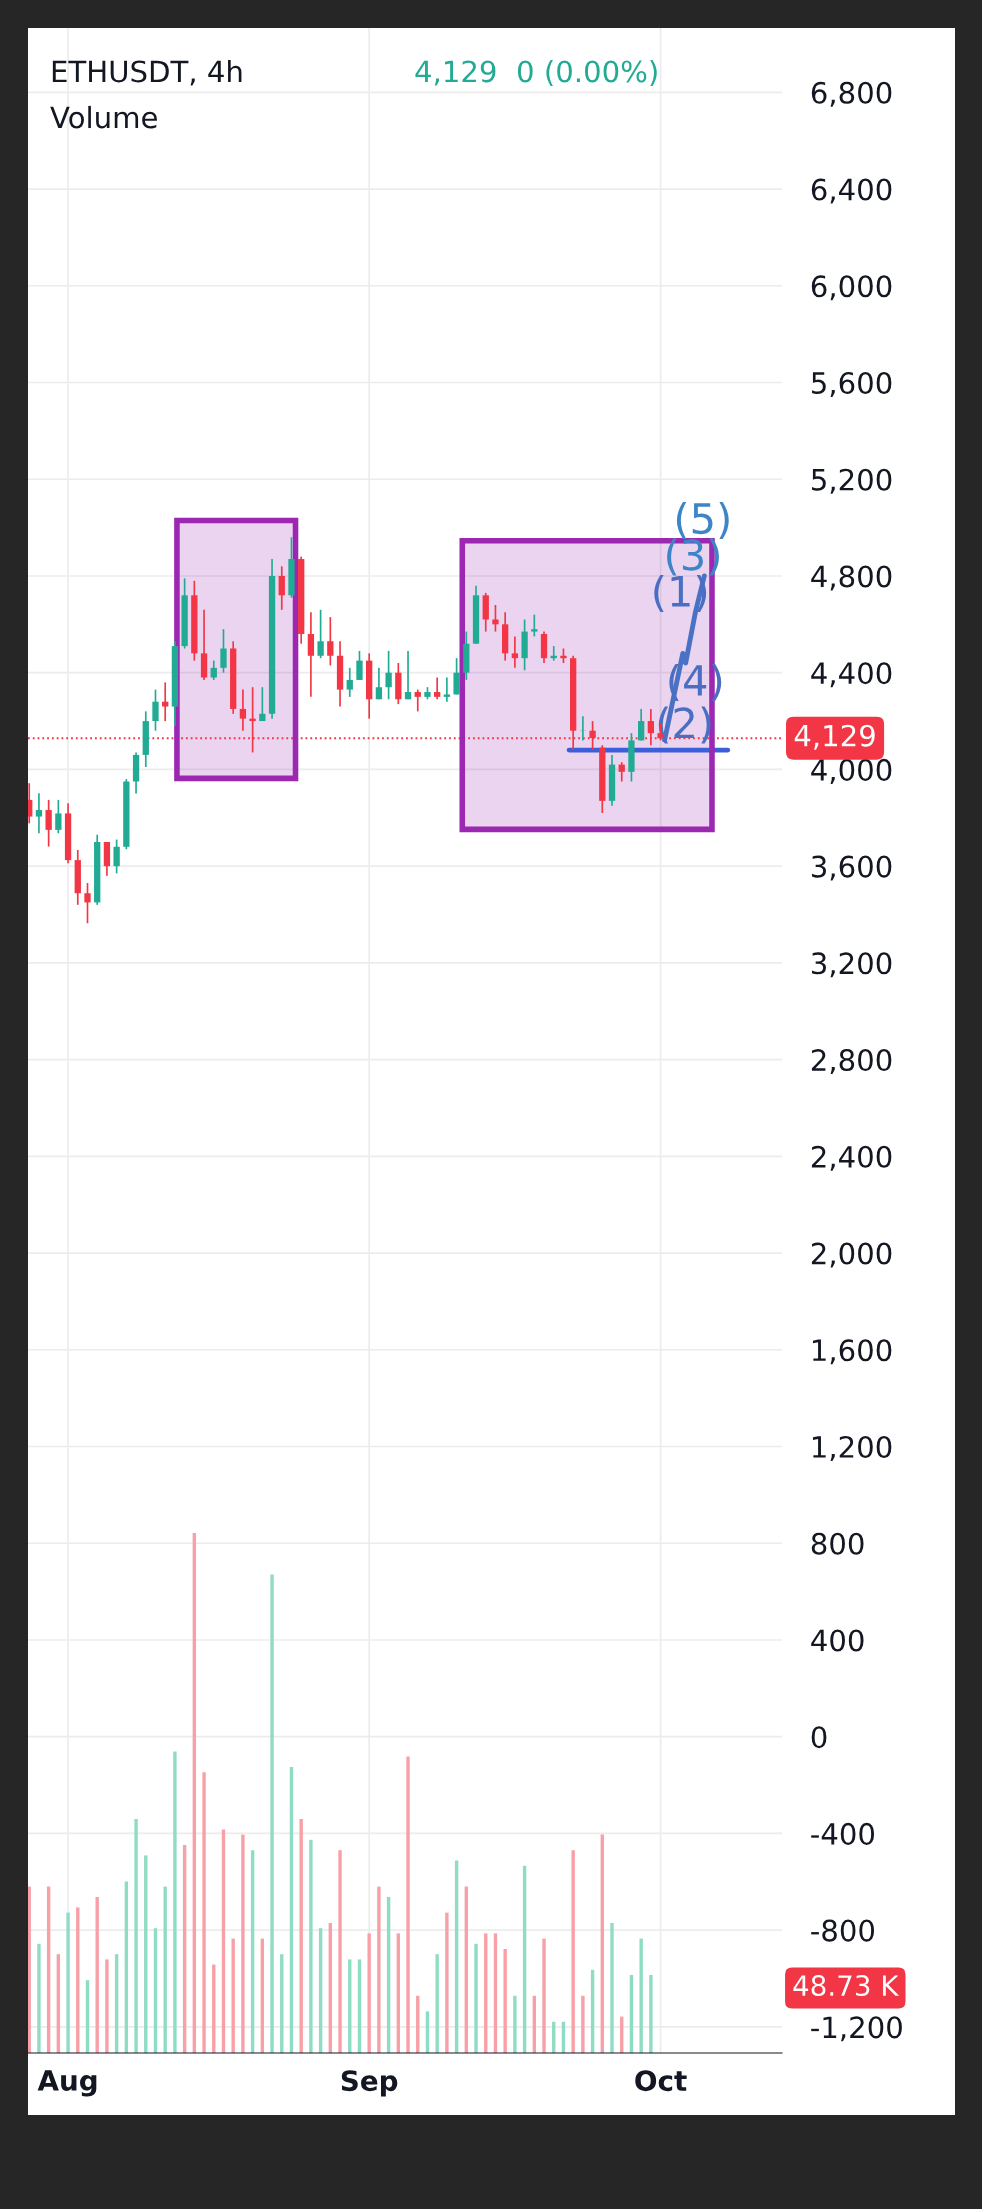 Image resolution: width=982 pixels, height=2209 pixels. What do you see at coordinates (851, 288) in the screenshot?
I see `y-tick-label: 6,000` at bounding box center [851, 288].